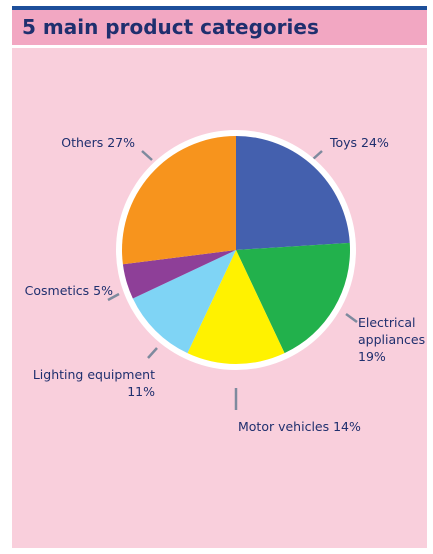  I want to click on slice-label-toys: Toys 24%, so click(359, 142).